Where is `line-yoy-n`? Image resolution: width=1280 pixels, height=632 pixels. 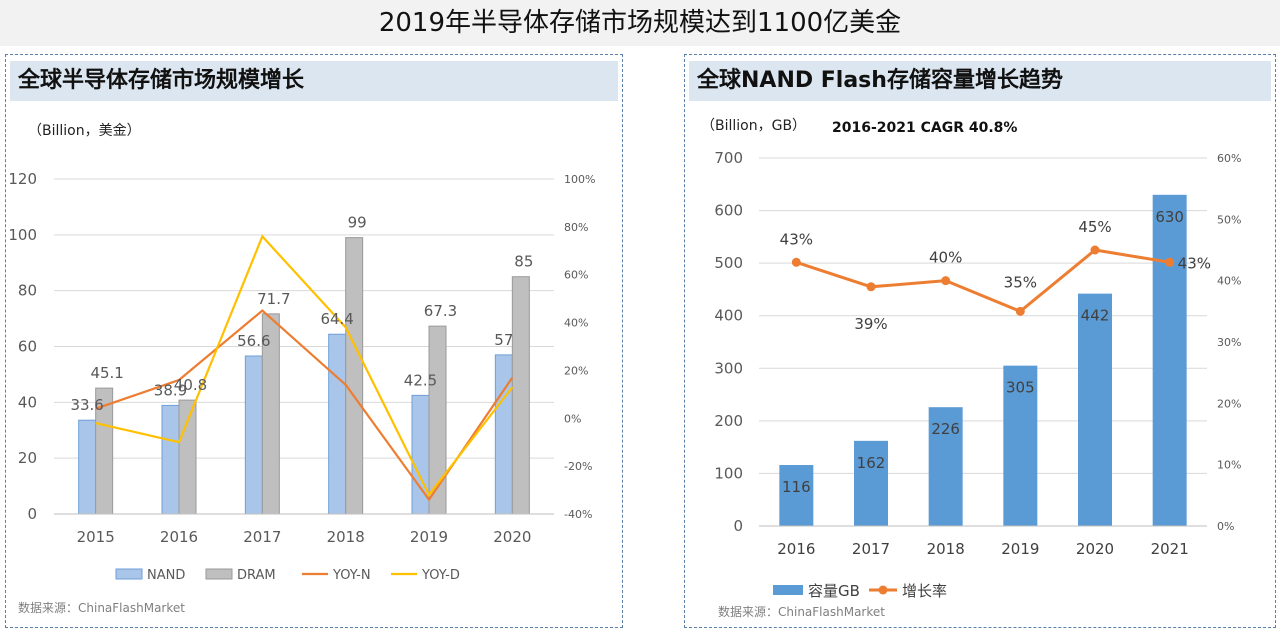
line-yoy-n is located at coordinates (304, 405).